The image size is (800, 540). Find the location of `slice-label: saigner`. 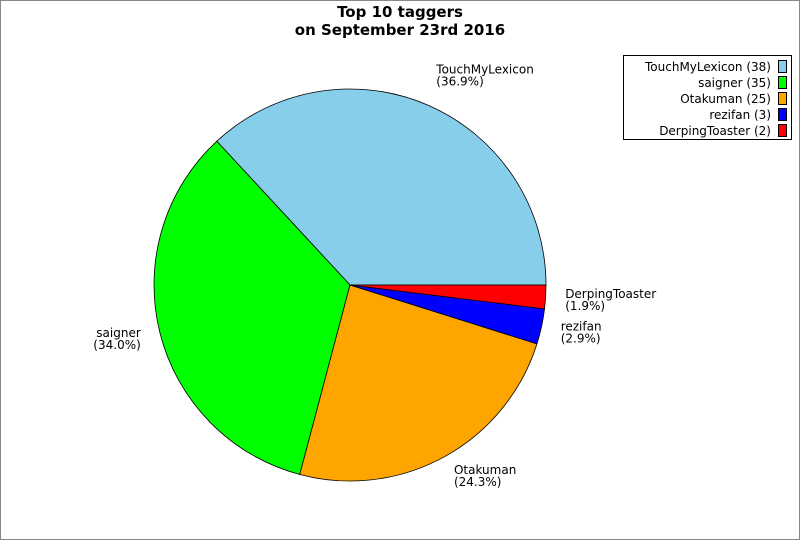

slice-label: saigner is located at coordinates (118, 333).